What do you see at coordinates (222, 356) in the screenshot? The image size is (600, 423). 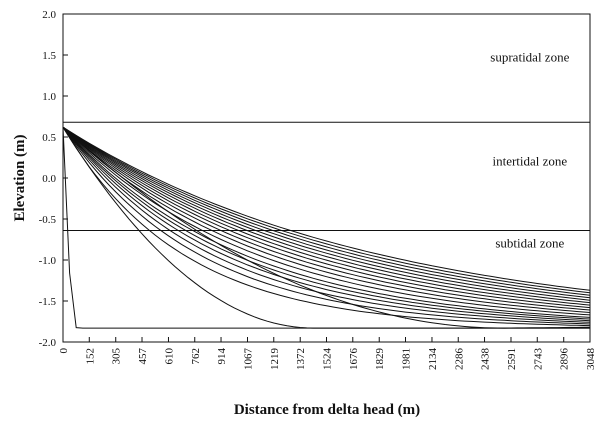 I see `x-tick-label-6: 914` at bounding box center [222, 356].